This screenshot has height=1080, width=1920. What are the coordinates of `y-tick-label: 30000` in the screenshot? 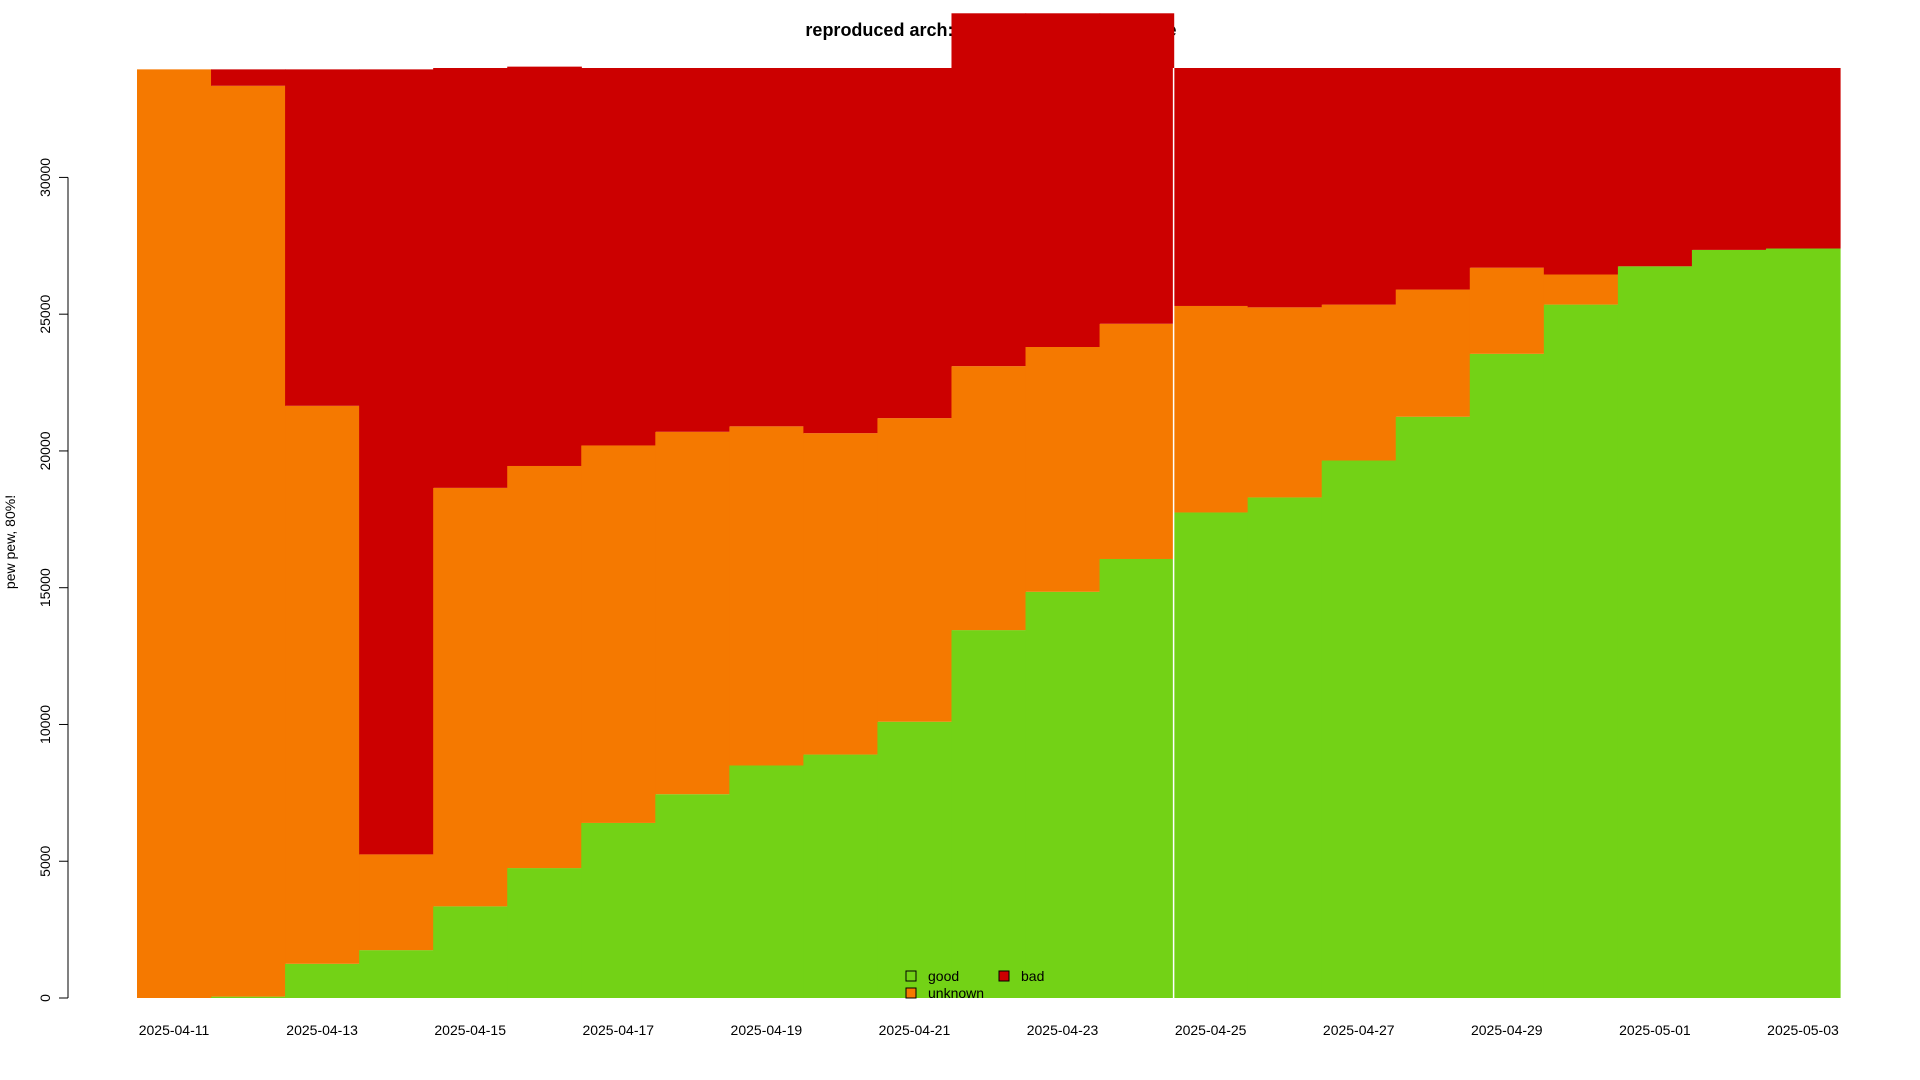 It's located at (45, 177).